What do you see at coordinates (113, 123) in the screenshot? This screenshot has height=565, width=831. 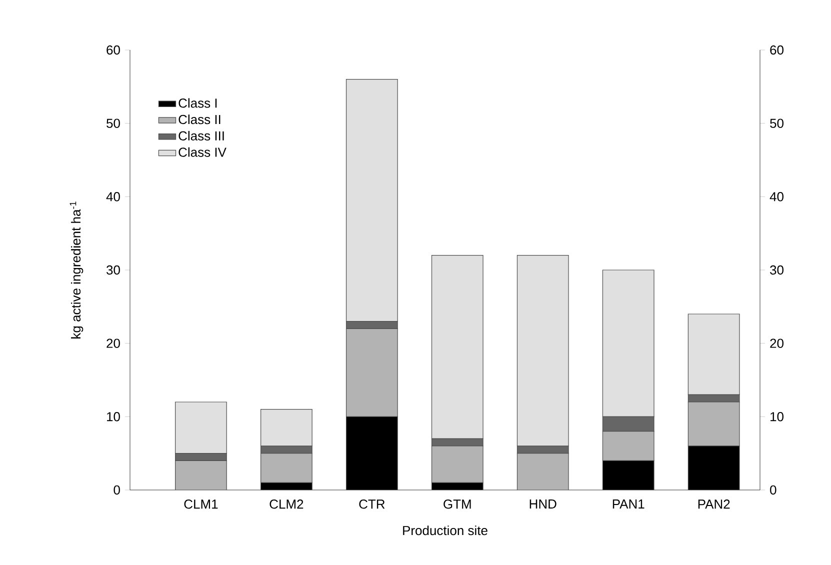 I see `y-tick-label: 50` at bounding box center [113, 123].